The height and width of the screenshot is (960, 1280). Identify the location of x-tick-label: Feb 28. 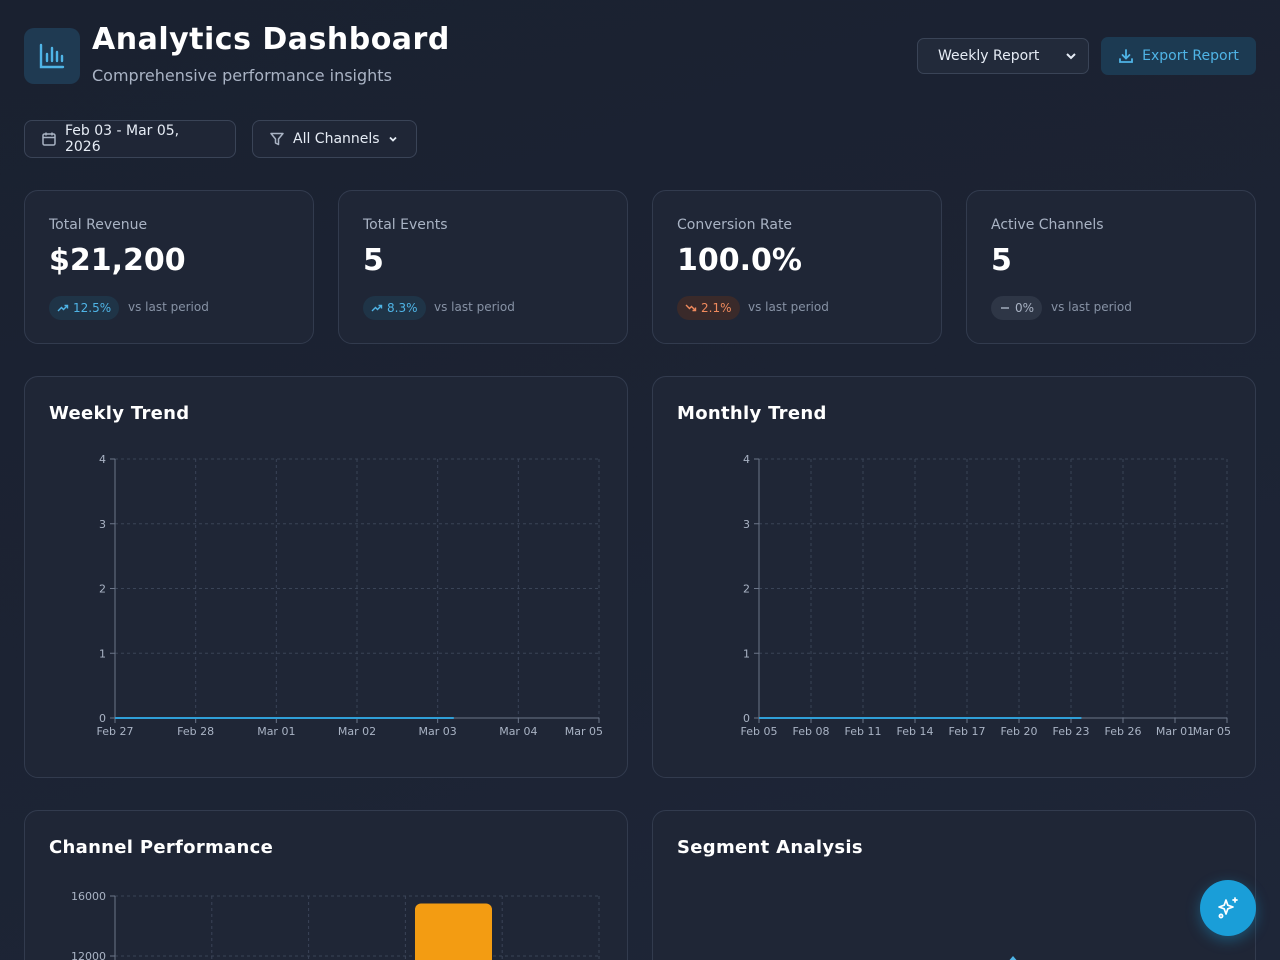
(195, 731).